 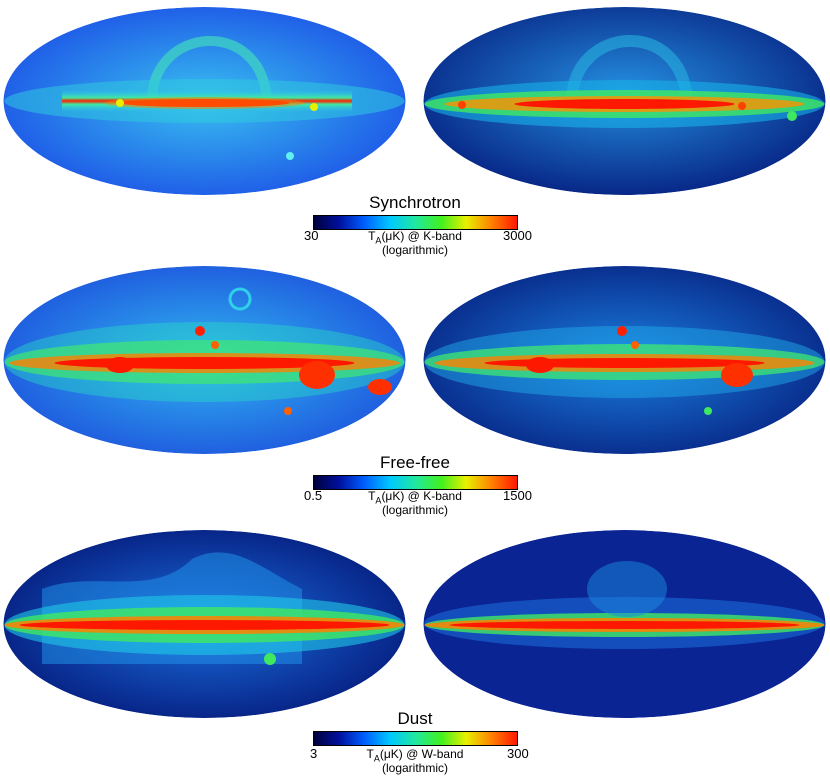 I want to click on synchrotron-model-map, so click(x=204, y=101).